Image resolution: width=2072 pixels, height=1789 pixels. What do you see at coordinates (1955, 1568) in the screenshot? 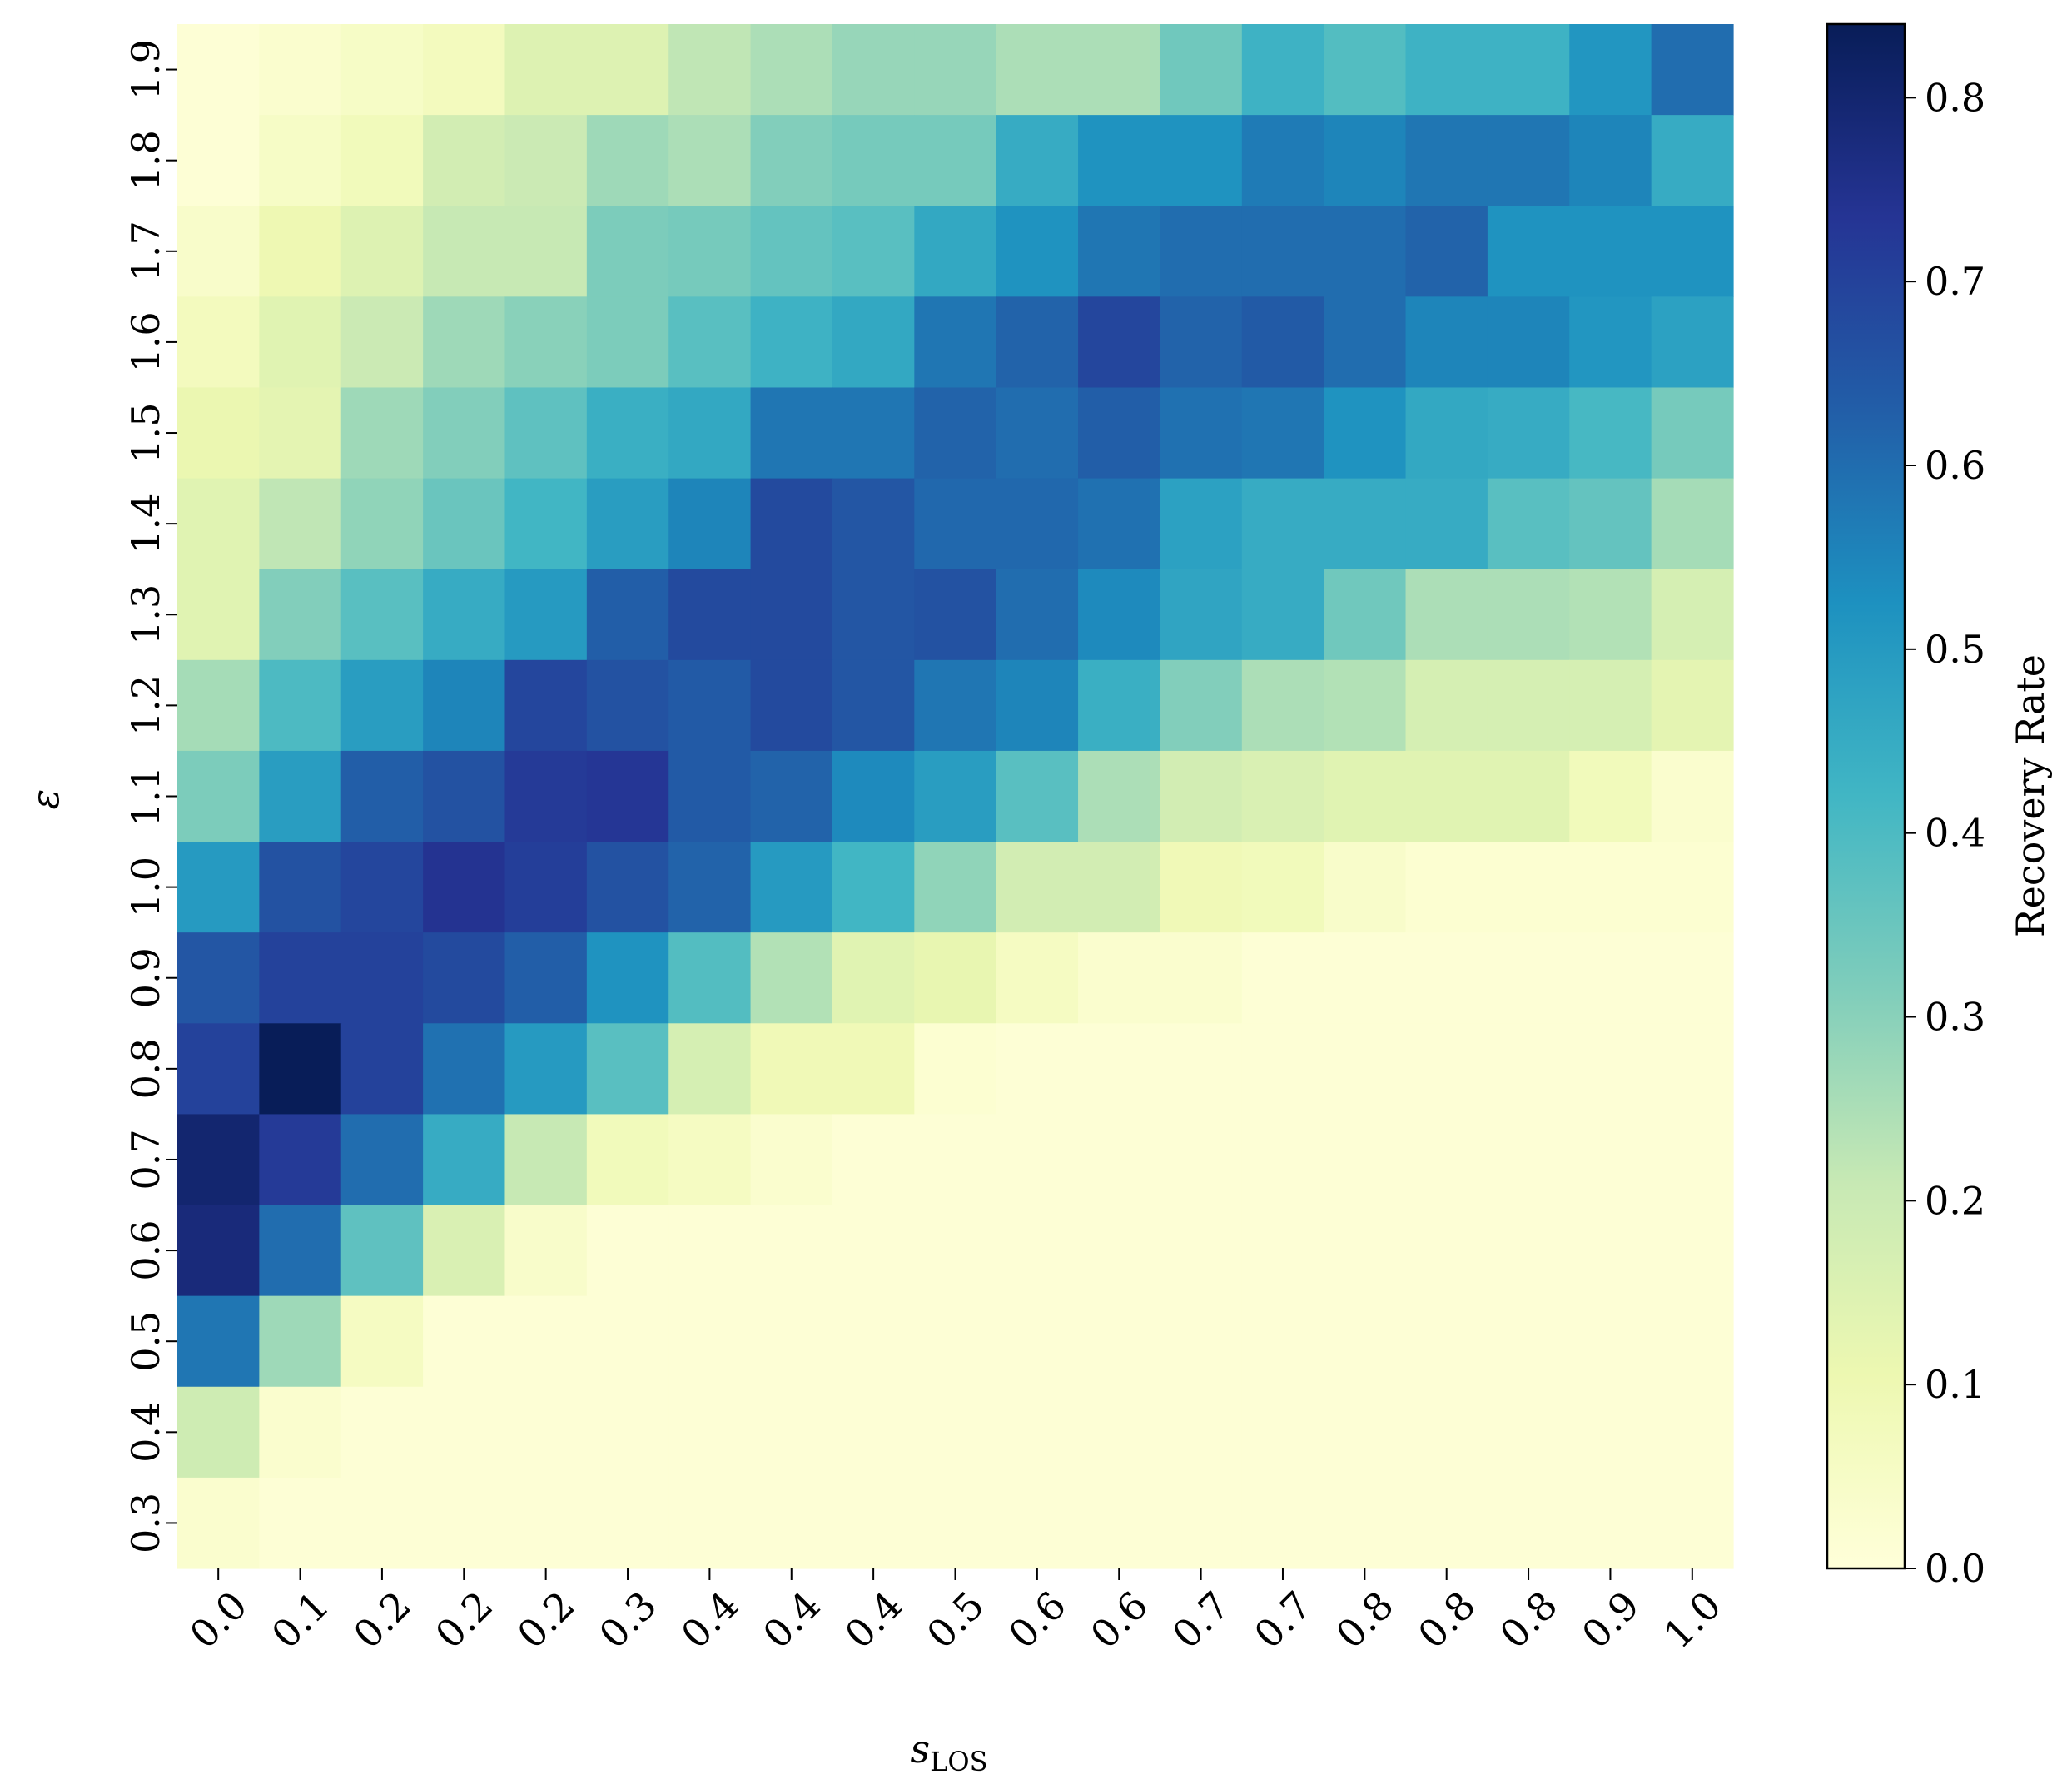
I see `colorbar-tick-label: 0.0` at bounding box center [1955, 1568].